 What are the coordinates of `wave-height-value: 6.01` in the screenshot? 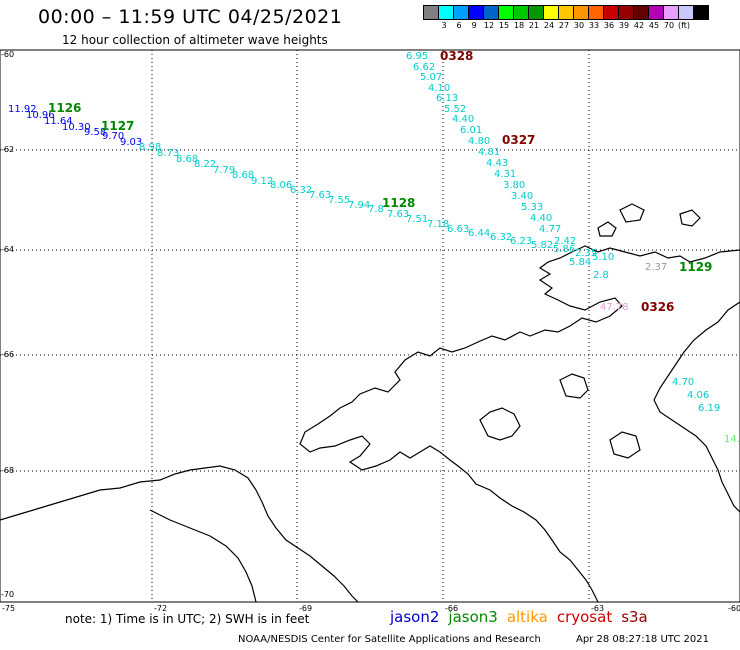 It's located at (471, 130).